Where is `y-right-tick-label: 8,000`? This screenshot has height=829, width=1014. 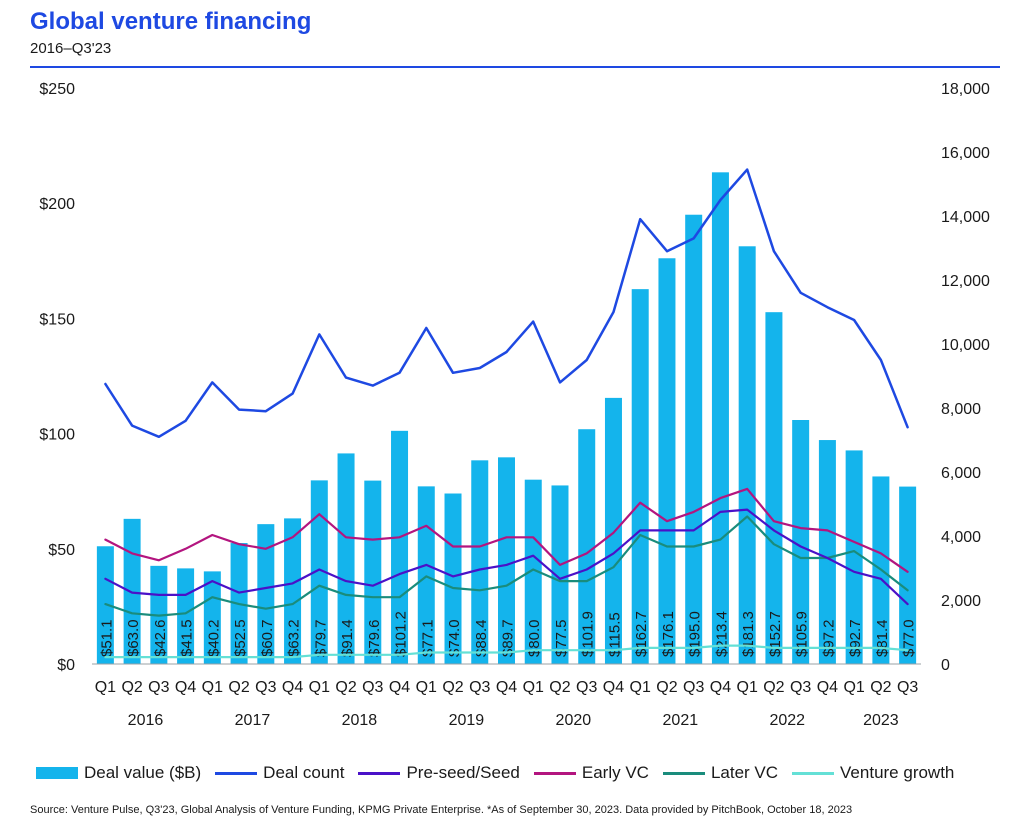
y-right-tick-label: 8,000 is located at coordinates (961, 409).